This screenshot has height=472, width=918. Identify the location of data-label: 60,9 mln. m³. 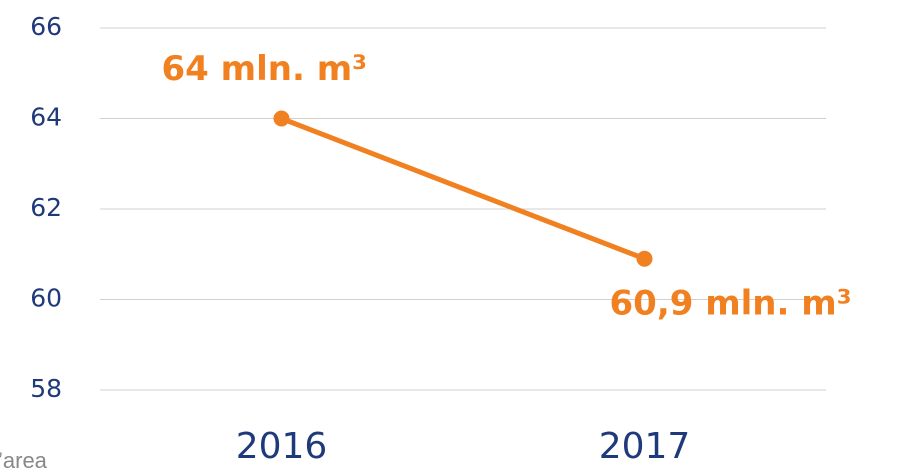
(731, 303).